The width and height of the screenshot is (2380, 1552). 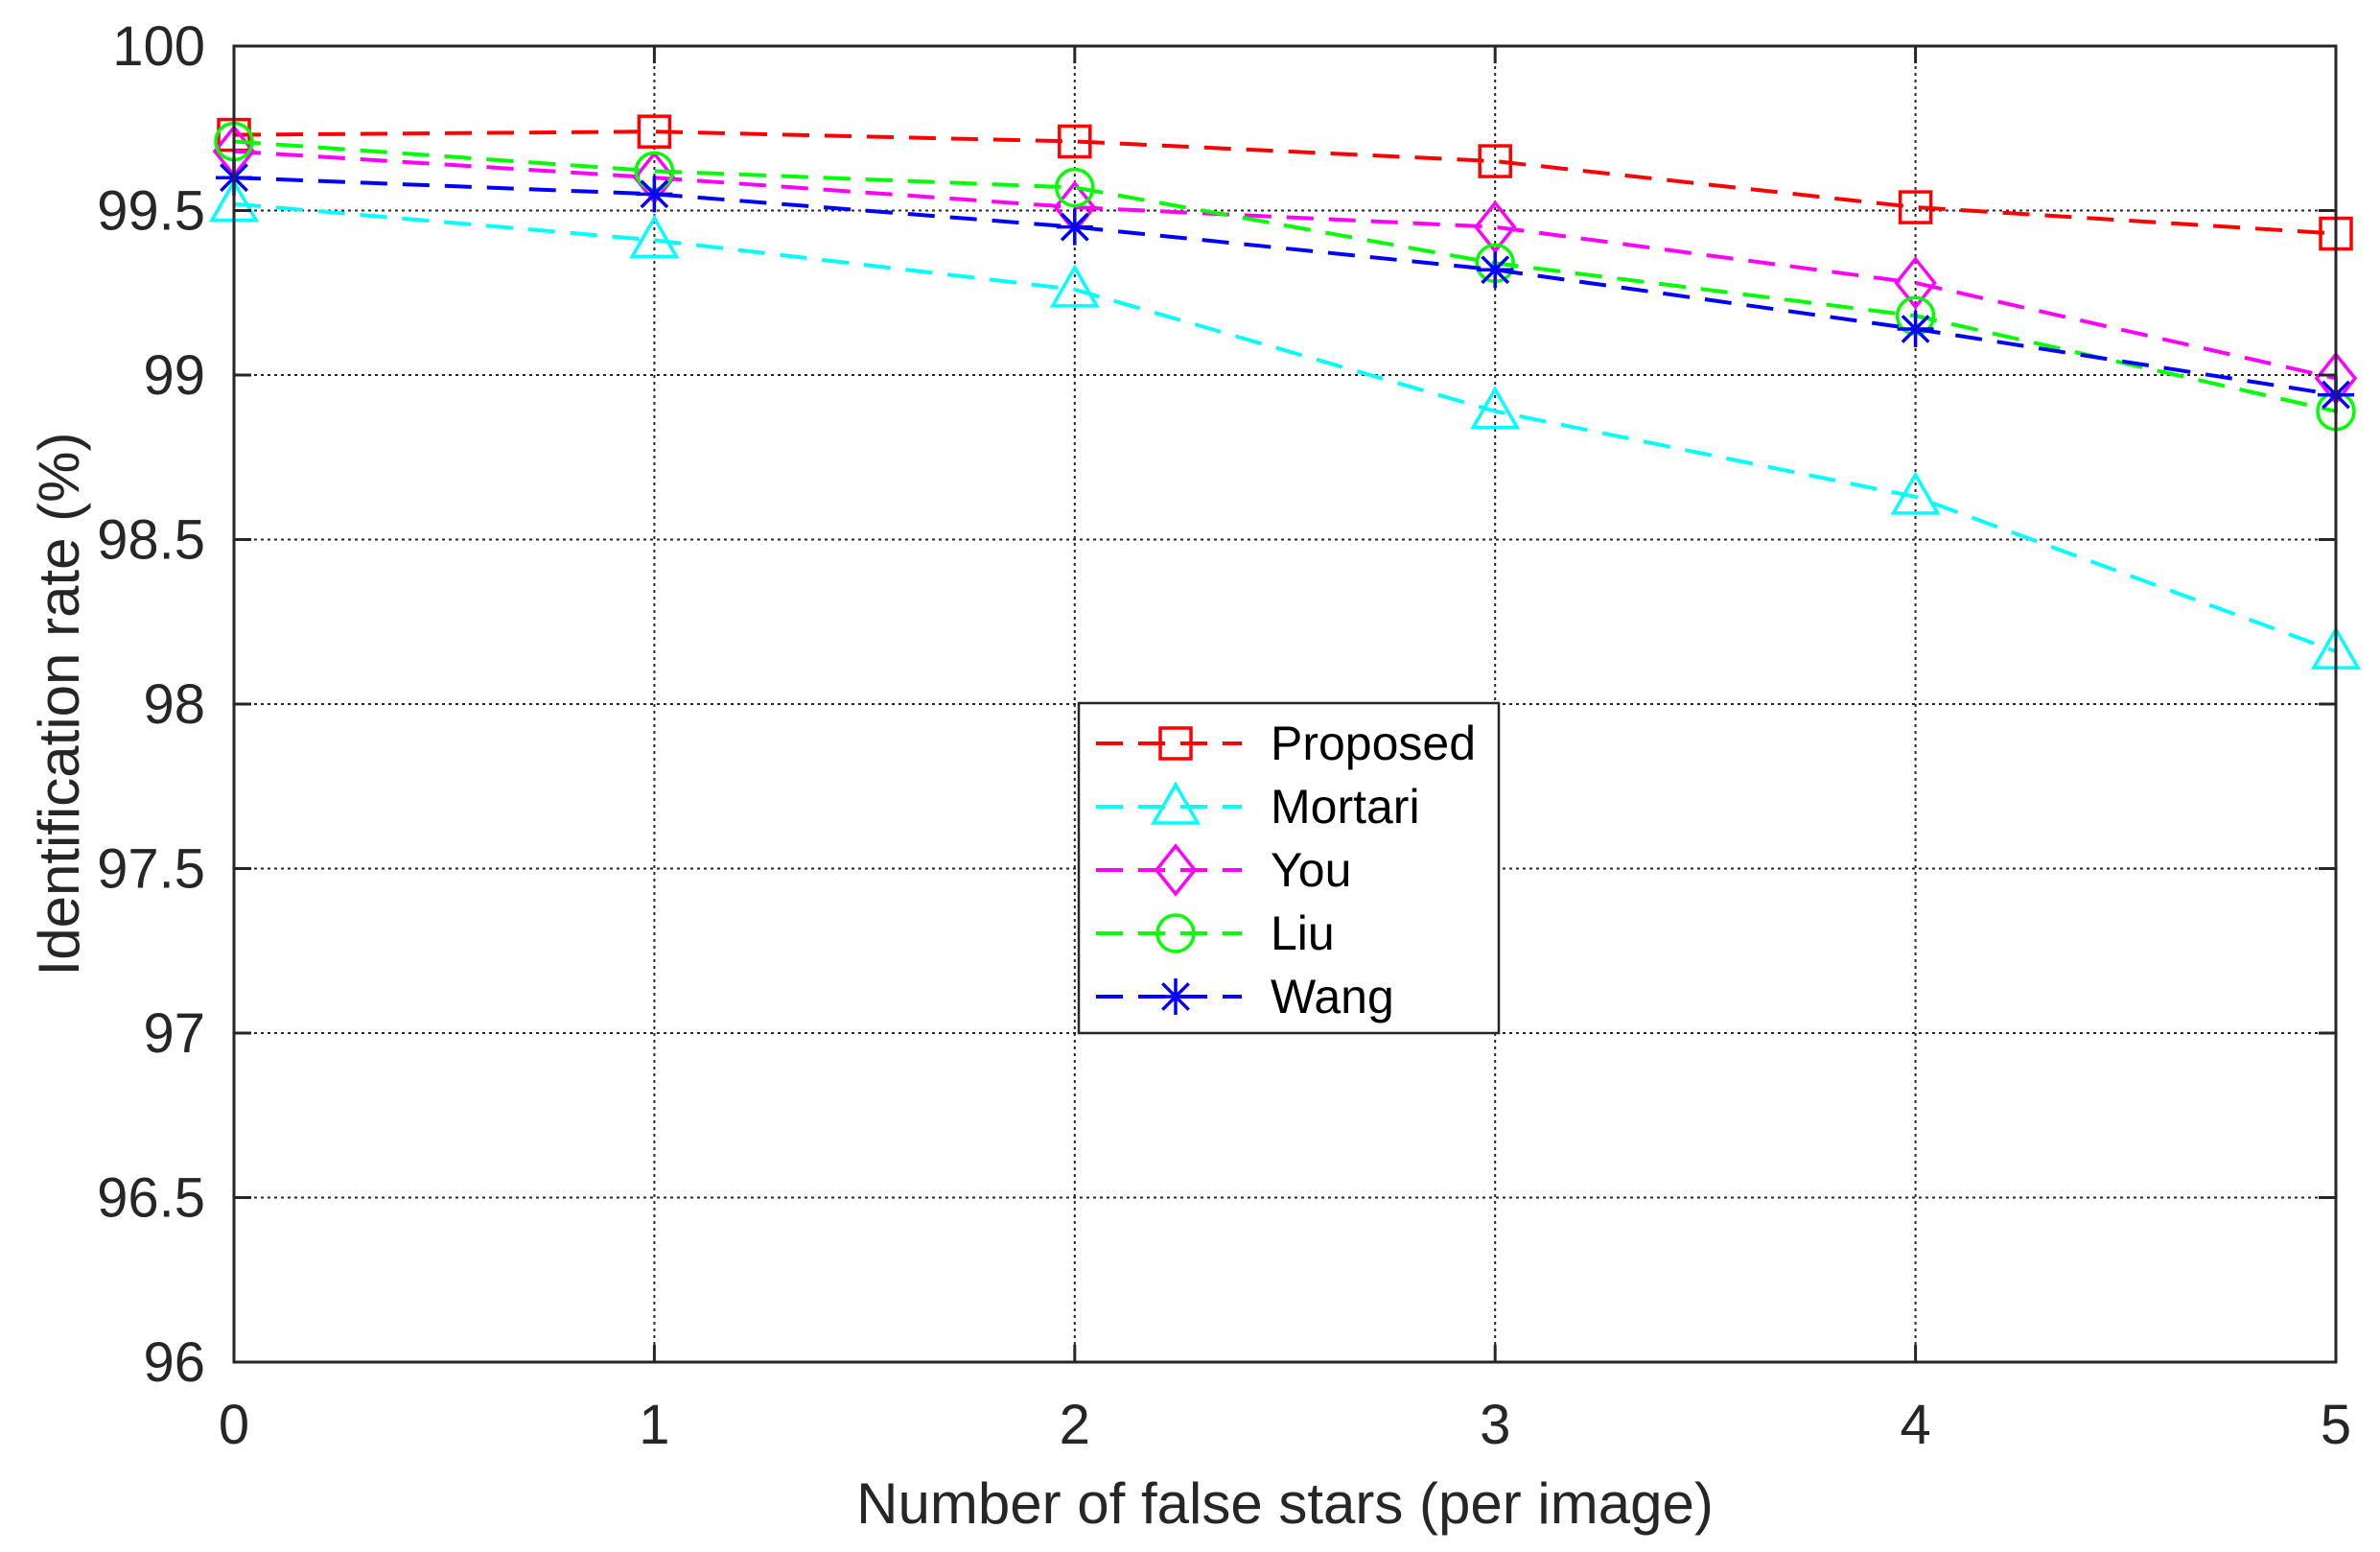 I want to click on legend-entry-mortari: Mortari, so click(x=1258, y=807).